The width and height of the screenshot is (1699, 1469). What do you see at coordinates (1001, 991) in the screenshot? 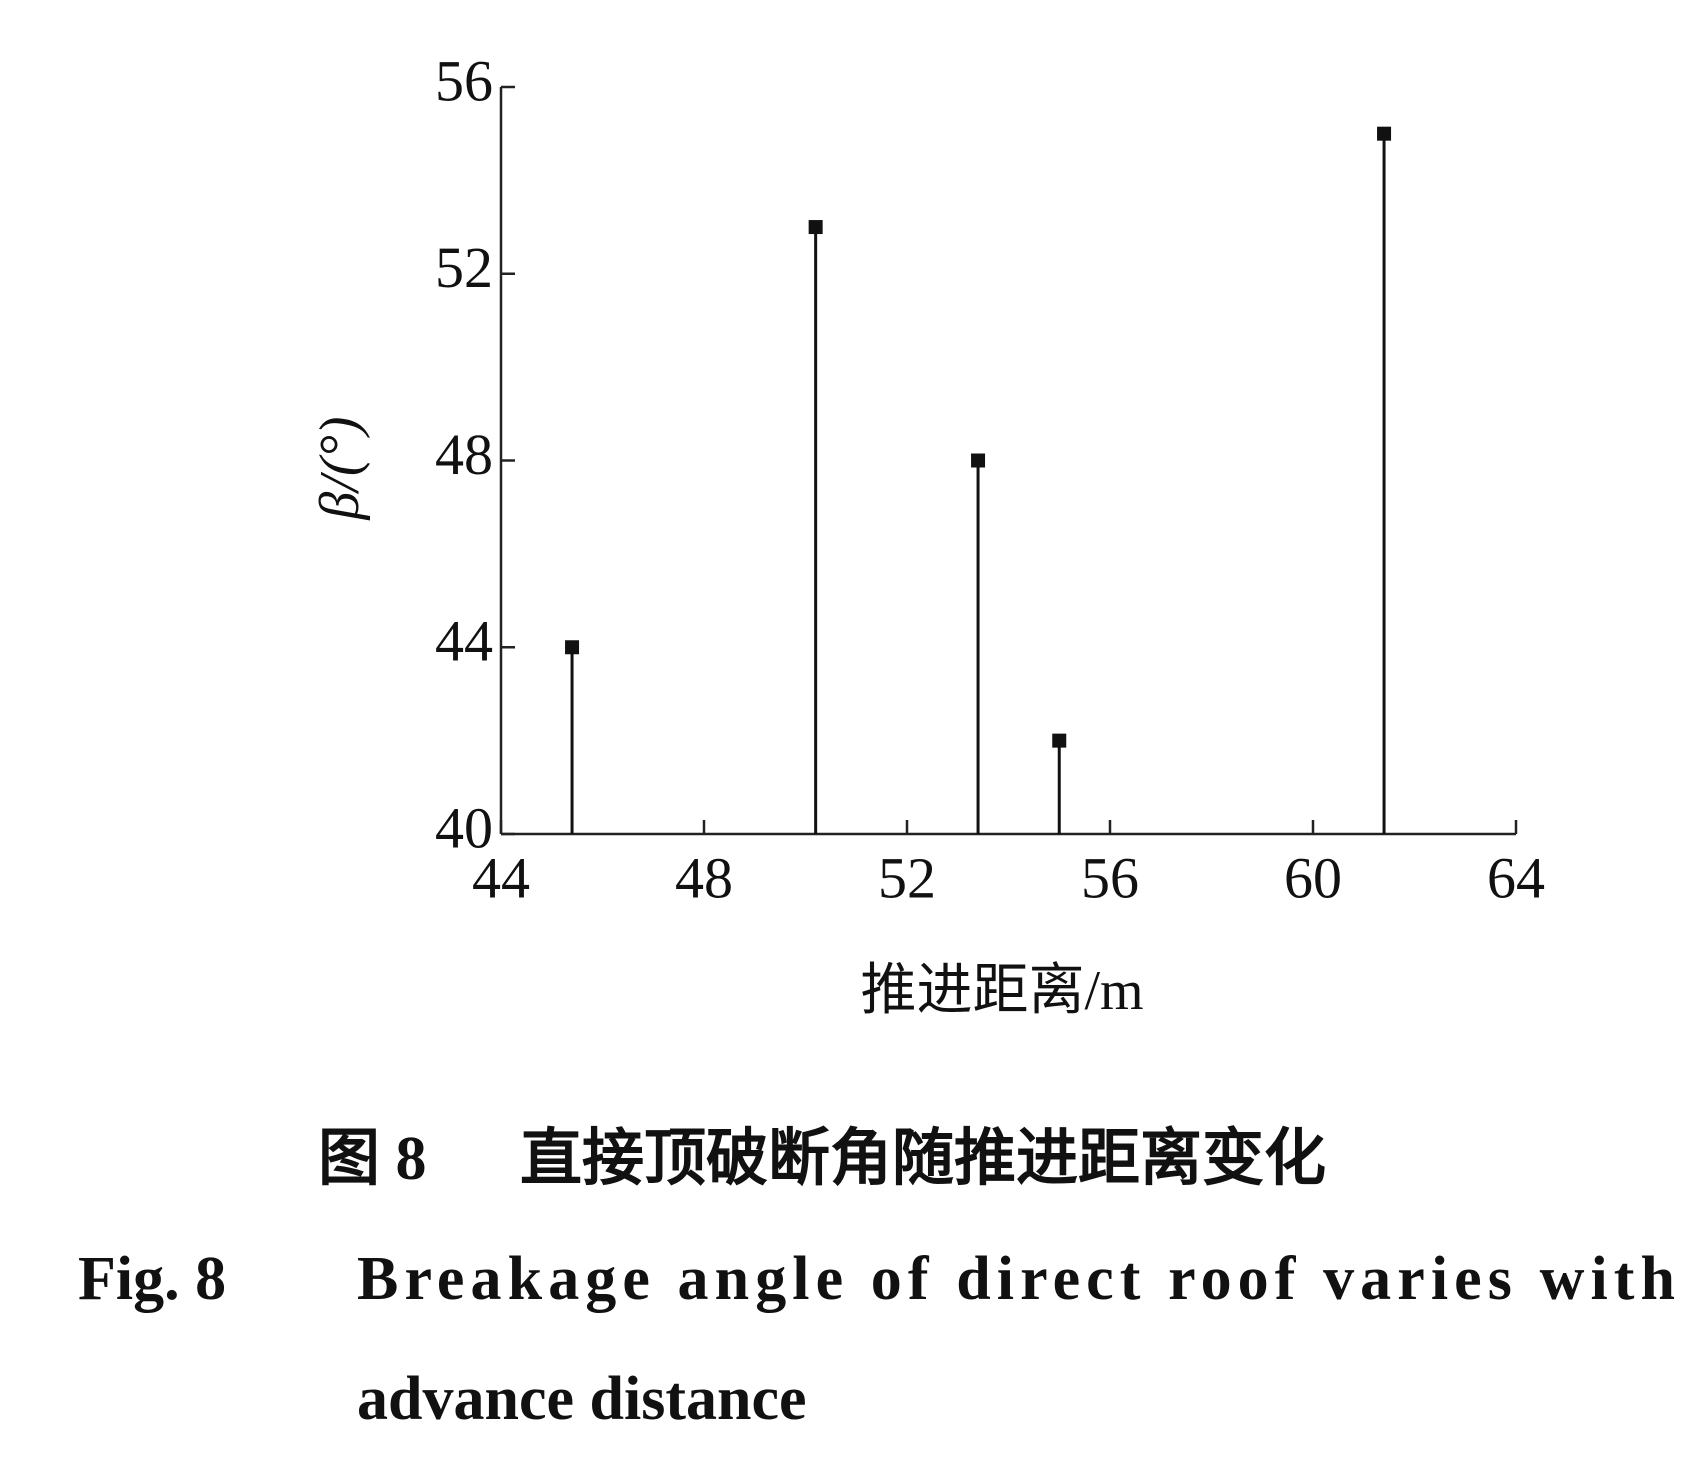
I see `x-axis-label: 推进距离/m` at bounding box center [1001, 991].